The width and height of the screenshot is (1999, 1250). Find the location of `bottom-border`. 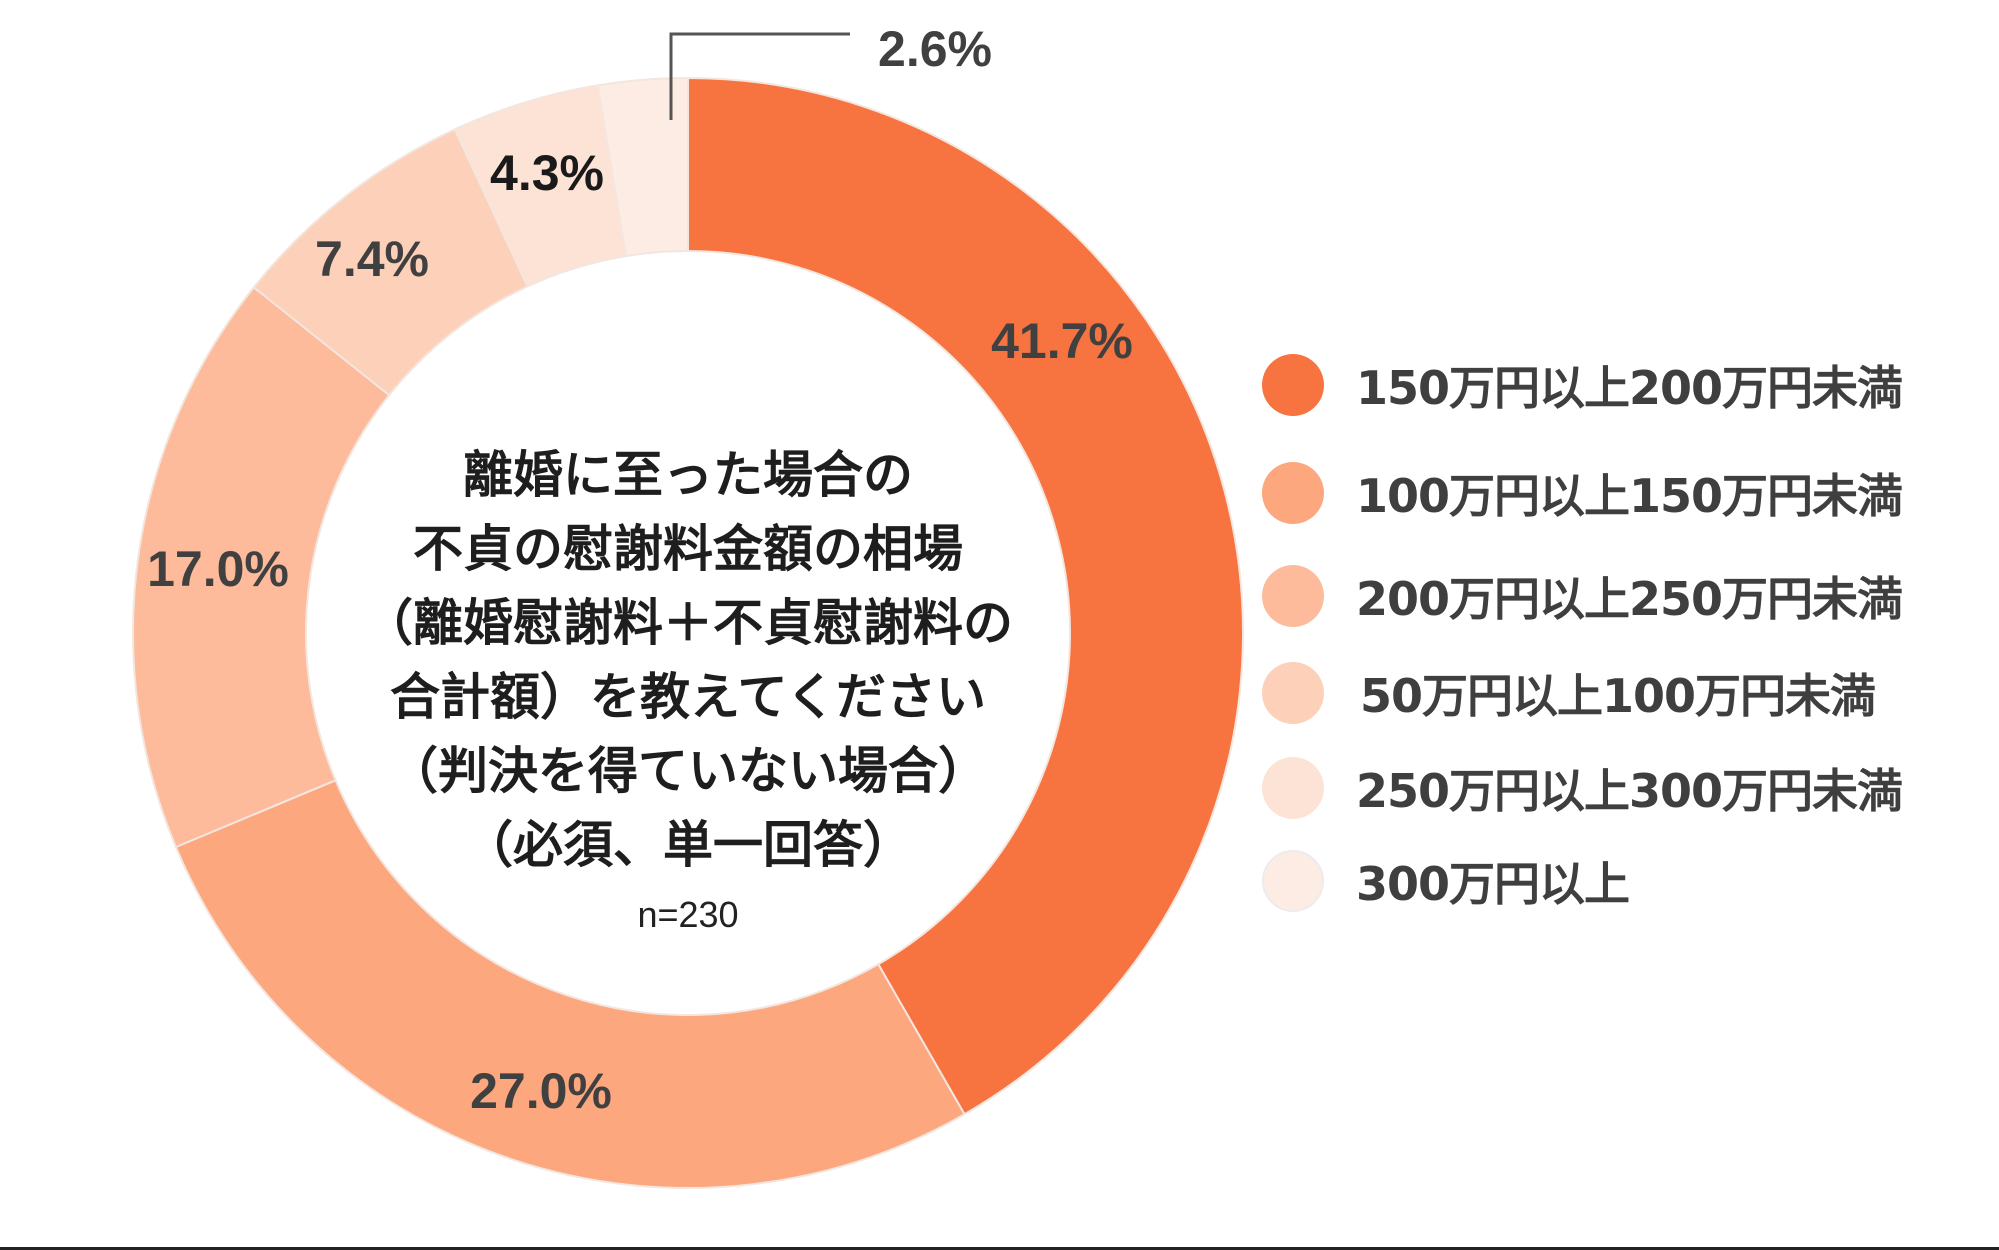

bottom-border is located at coordinates (999, 1248).